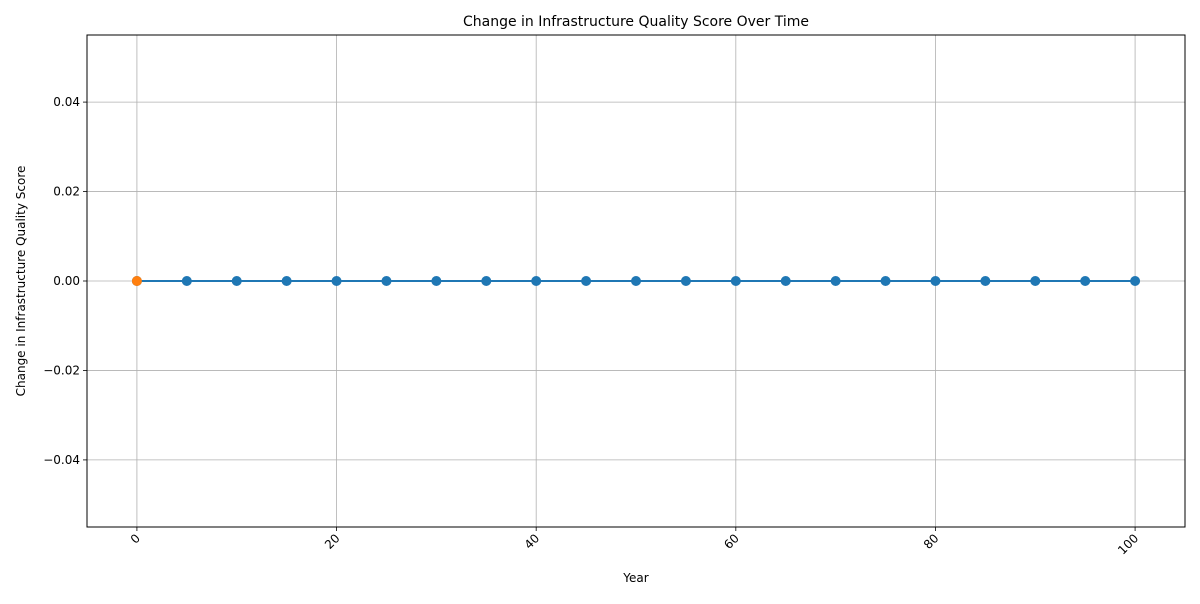 Image resolution: width=1200 pixels, height=604 pixels. Describe the element at coordinates (66, 102) in the screenshot. I see `y-tick-label: 0.04` at that location.